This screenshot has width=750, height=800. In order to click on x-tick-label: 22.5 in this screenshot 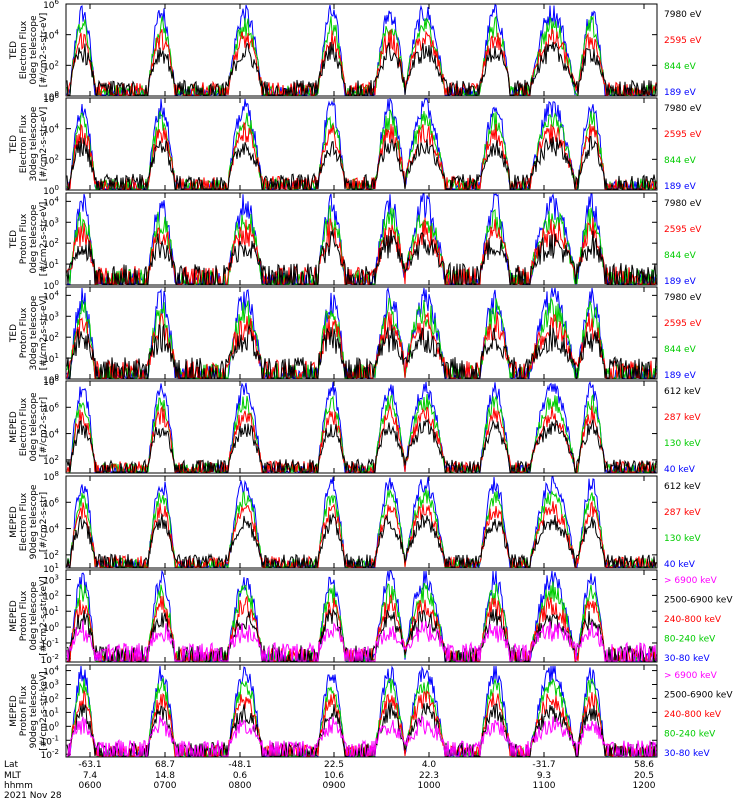, I will do `click(334, 765)`.